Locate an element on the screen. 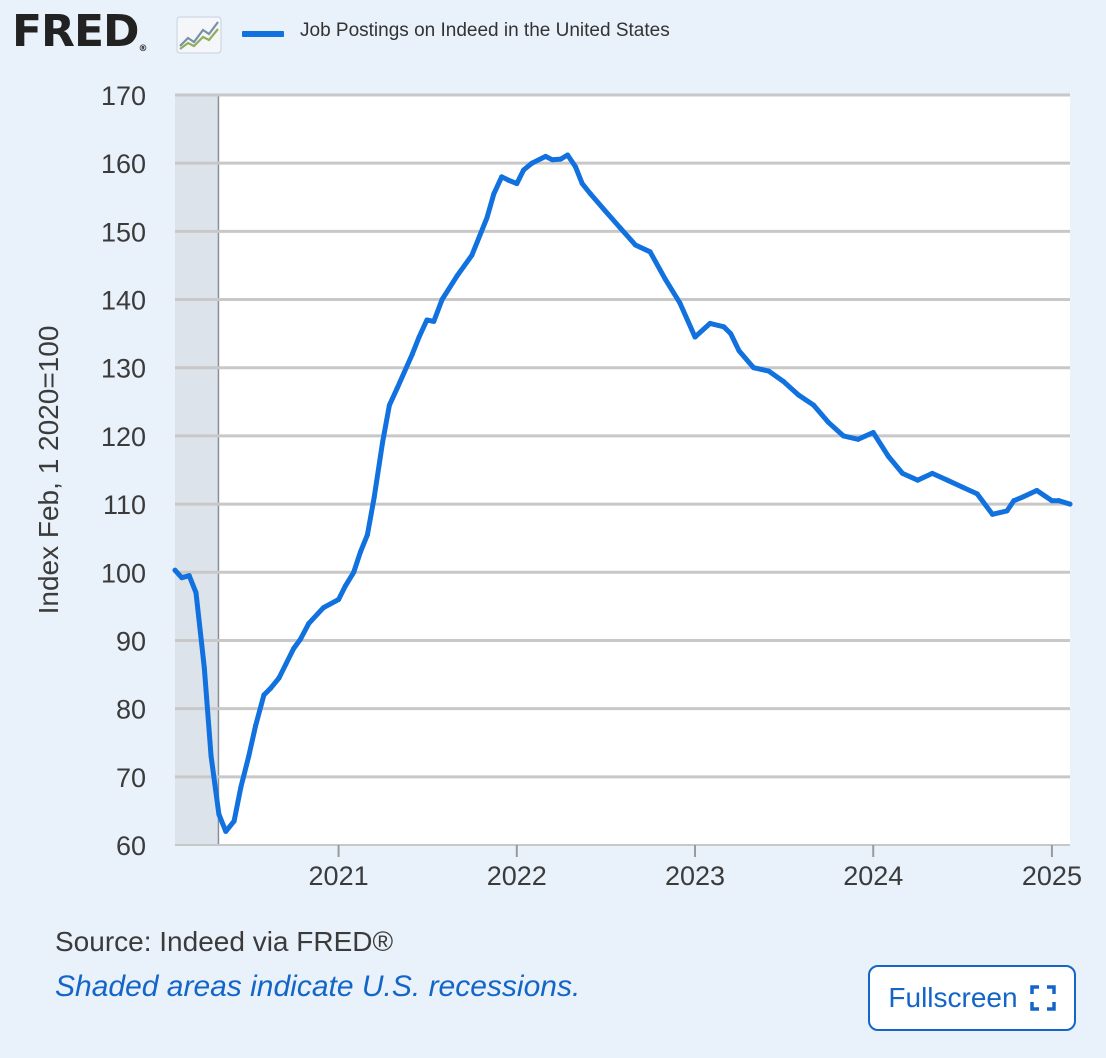  fullscreen-label: Fullscreen is located at coordinates (953, 997).